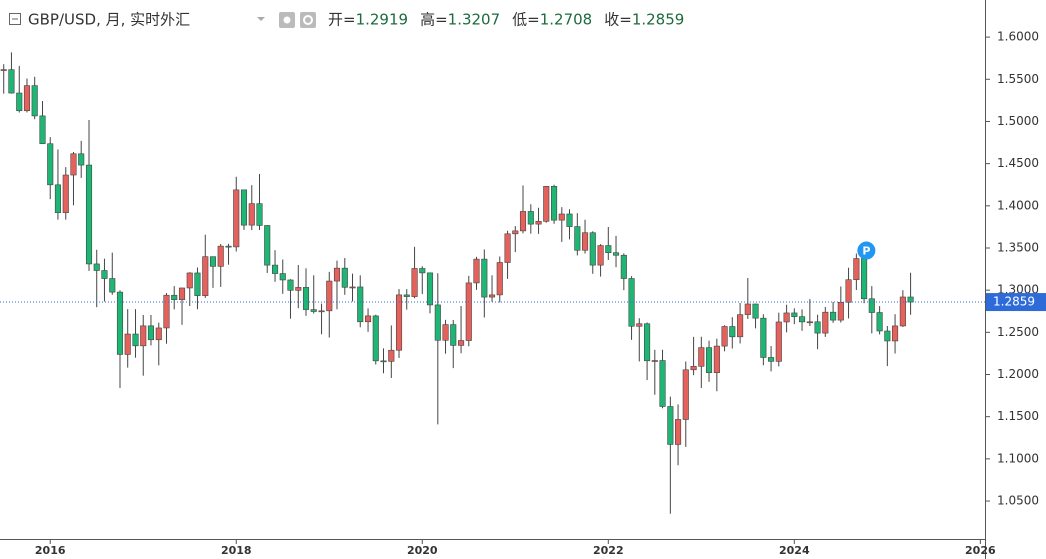  Describe the element at coordinates (1018, 416) in the screenshot. I see `y-tick-label: 1.1500` at that location.